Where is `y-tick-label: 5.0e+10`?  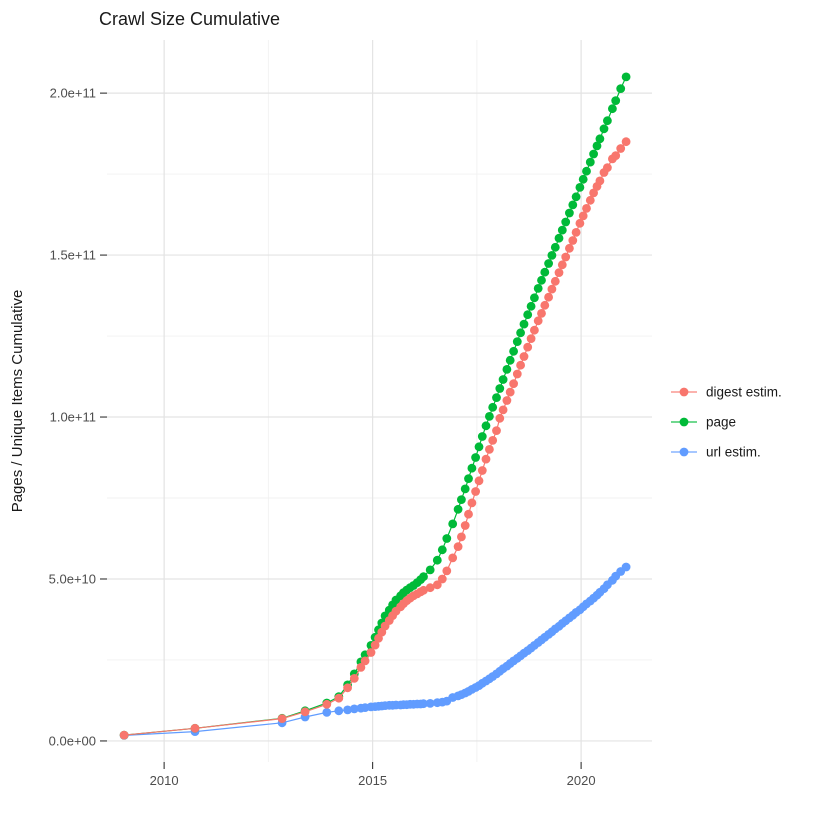
y-tick-label: 5.0e+10 is located at coordinates (72, 578).